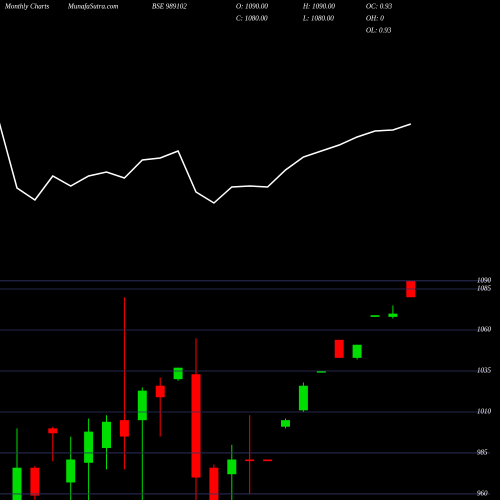 The width and height of the screenshot is (500, 500). What do you see at coordinates (379, 7) in the screenshot?
I see `stat: OC: 0.93` at bounding box center [379, 7].